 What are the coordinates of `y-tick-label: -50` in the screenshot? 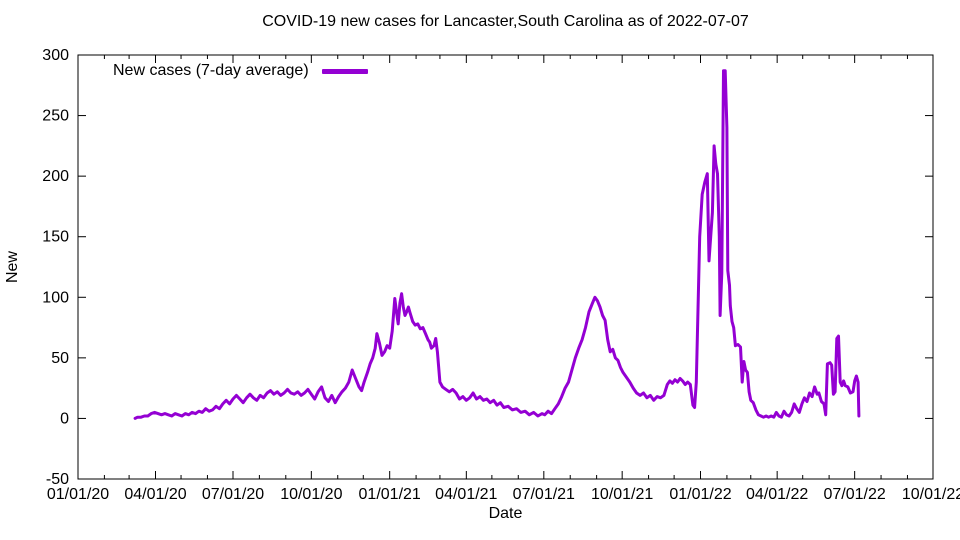 It's located at (57, 479).